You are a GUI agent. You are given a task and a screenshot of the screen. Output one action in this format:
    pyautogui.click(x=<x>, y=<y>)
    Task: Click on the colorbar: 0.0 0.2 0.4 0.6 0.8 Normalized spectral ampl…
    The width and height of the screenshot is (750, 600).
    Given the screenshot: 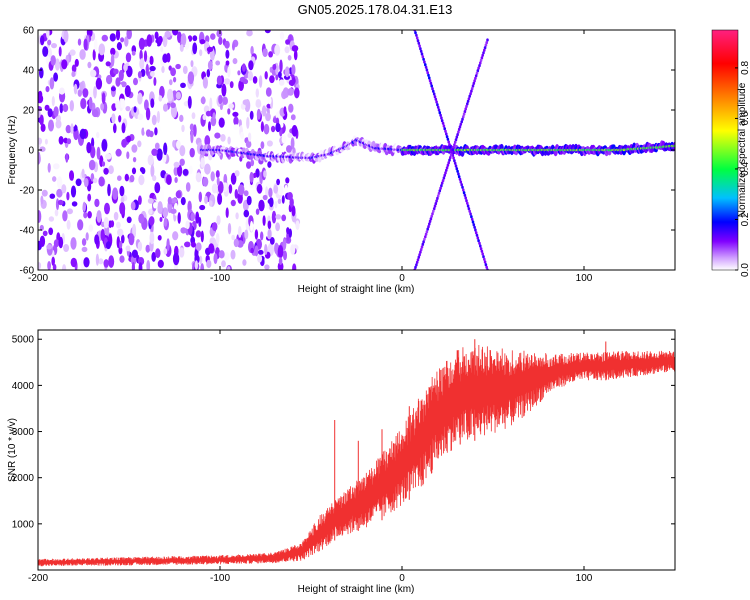 What is the action you would take?
    pyautogui.click(x=730, y=153)
    